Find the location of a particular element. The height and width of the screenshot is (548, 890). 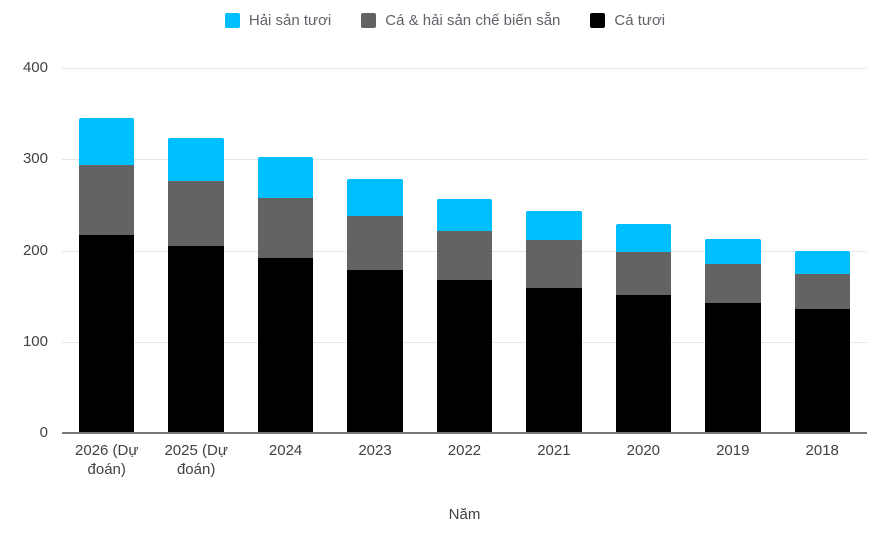

bar-2023 is located at coordinates (375, 250).